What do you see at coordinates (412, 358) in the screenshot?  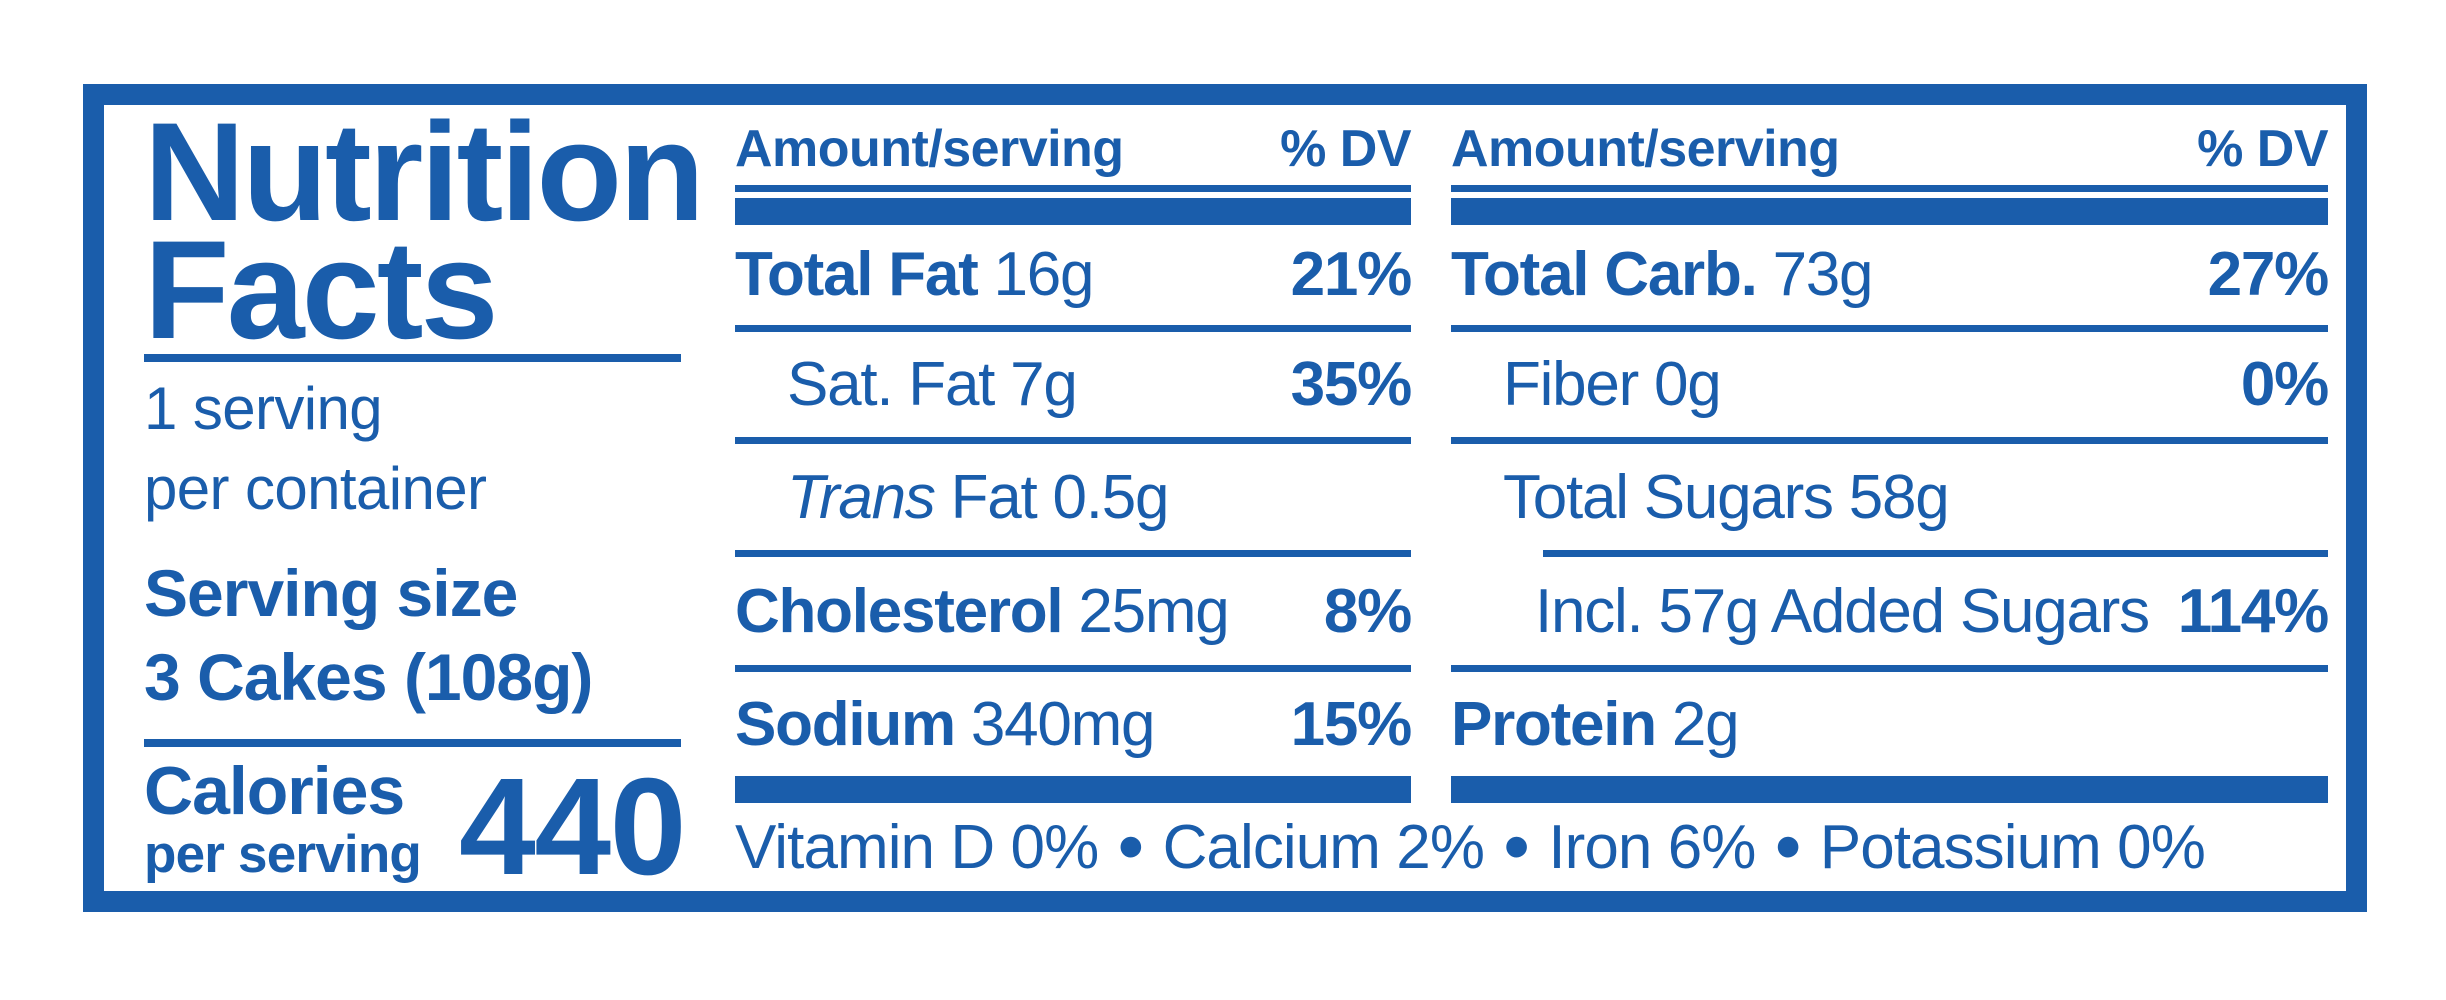 I see `title-underline` at bounding box center [412, 358].